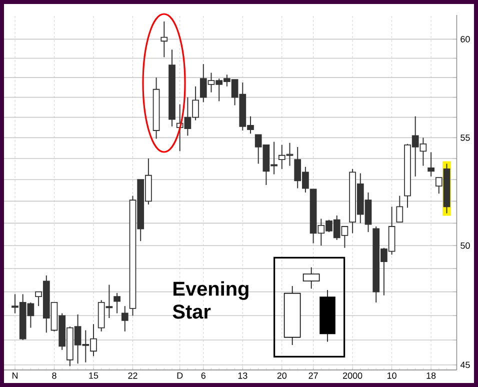  I want to click on x-tick-label: N, so click(15, 375).